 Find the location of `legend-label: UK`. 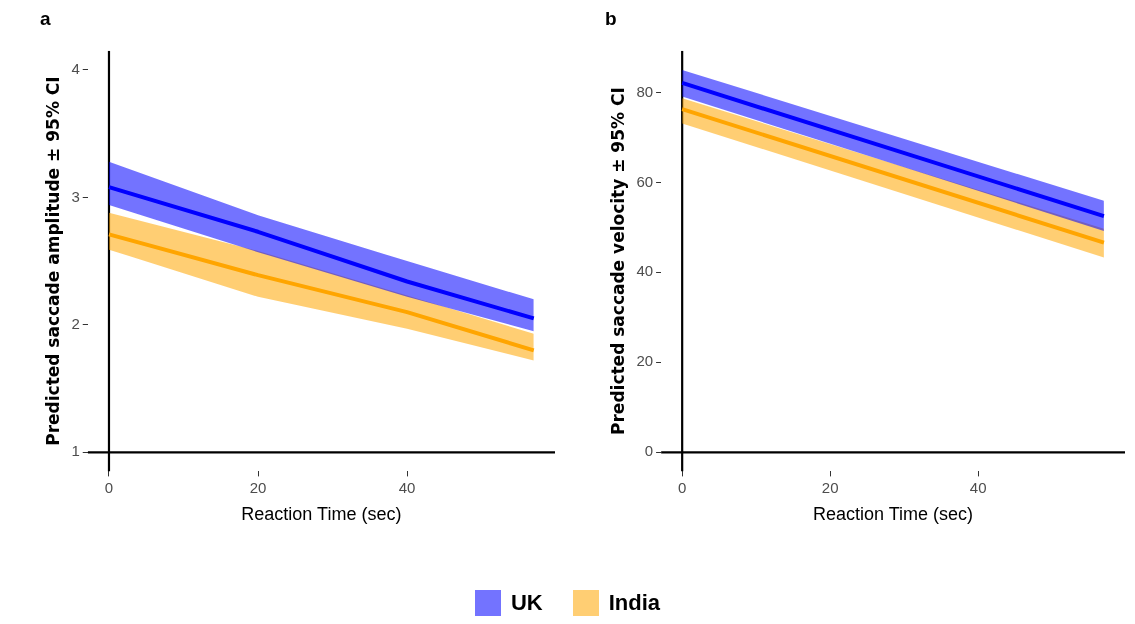

legend-label: UK is located at coordinates (526, 603).